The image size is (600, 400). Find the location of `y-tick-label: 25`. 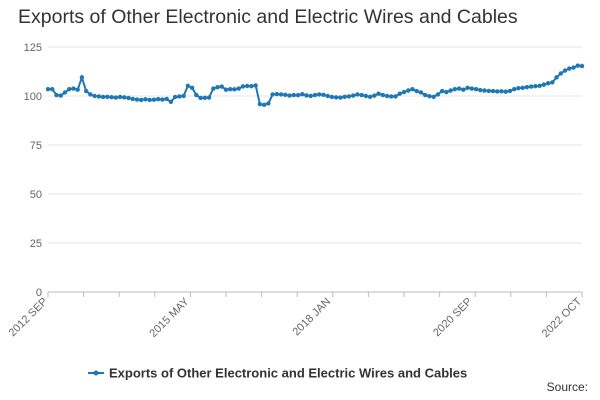

y-tick-label: 25 is located at coordinates (36, 244).